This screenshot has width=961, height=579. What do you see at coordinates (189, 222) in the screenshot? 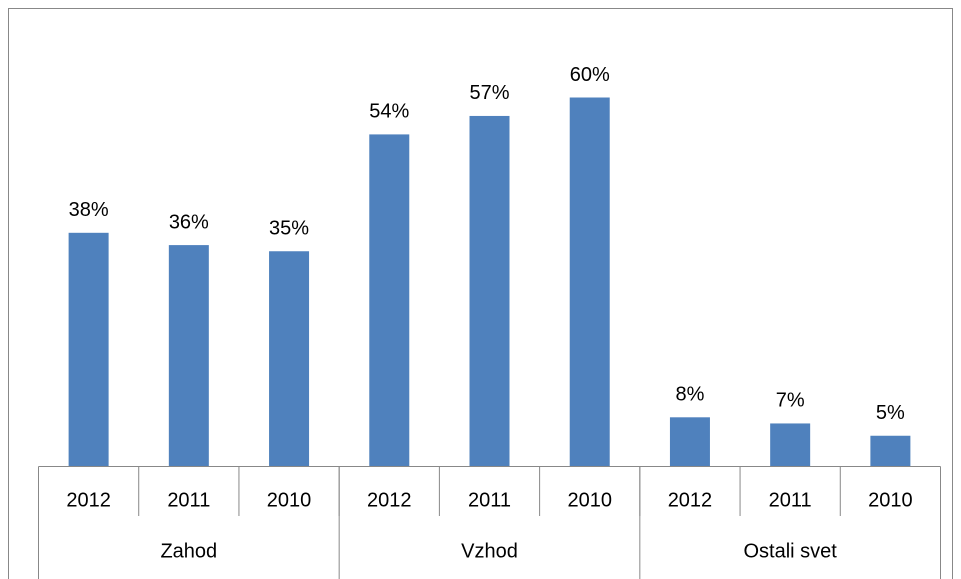
I see `data-label: 36%` at bounding box center [189, 222].